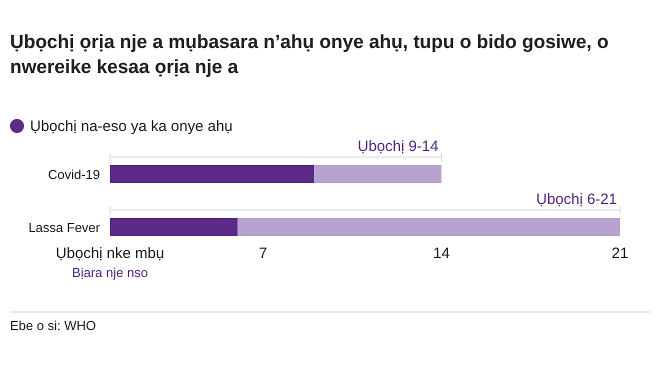  Describe the element at coordinates (53, 325) in the screenshot. I see `text: Ebe o si: WHO` at that location.